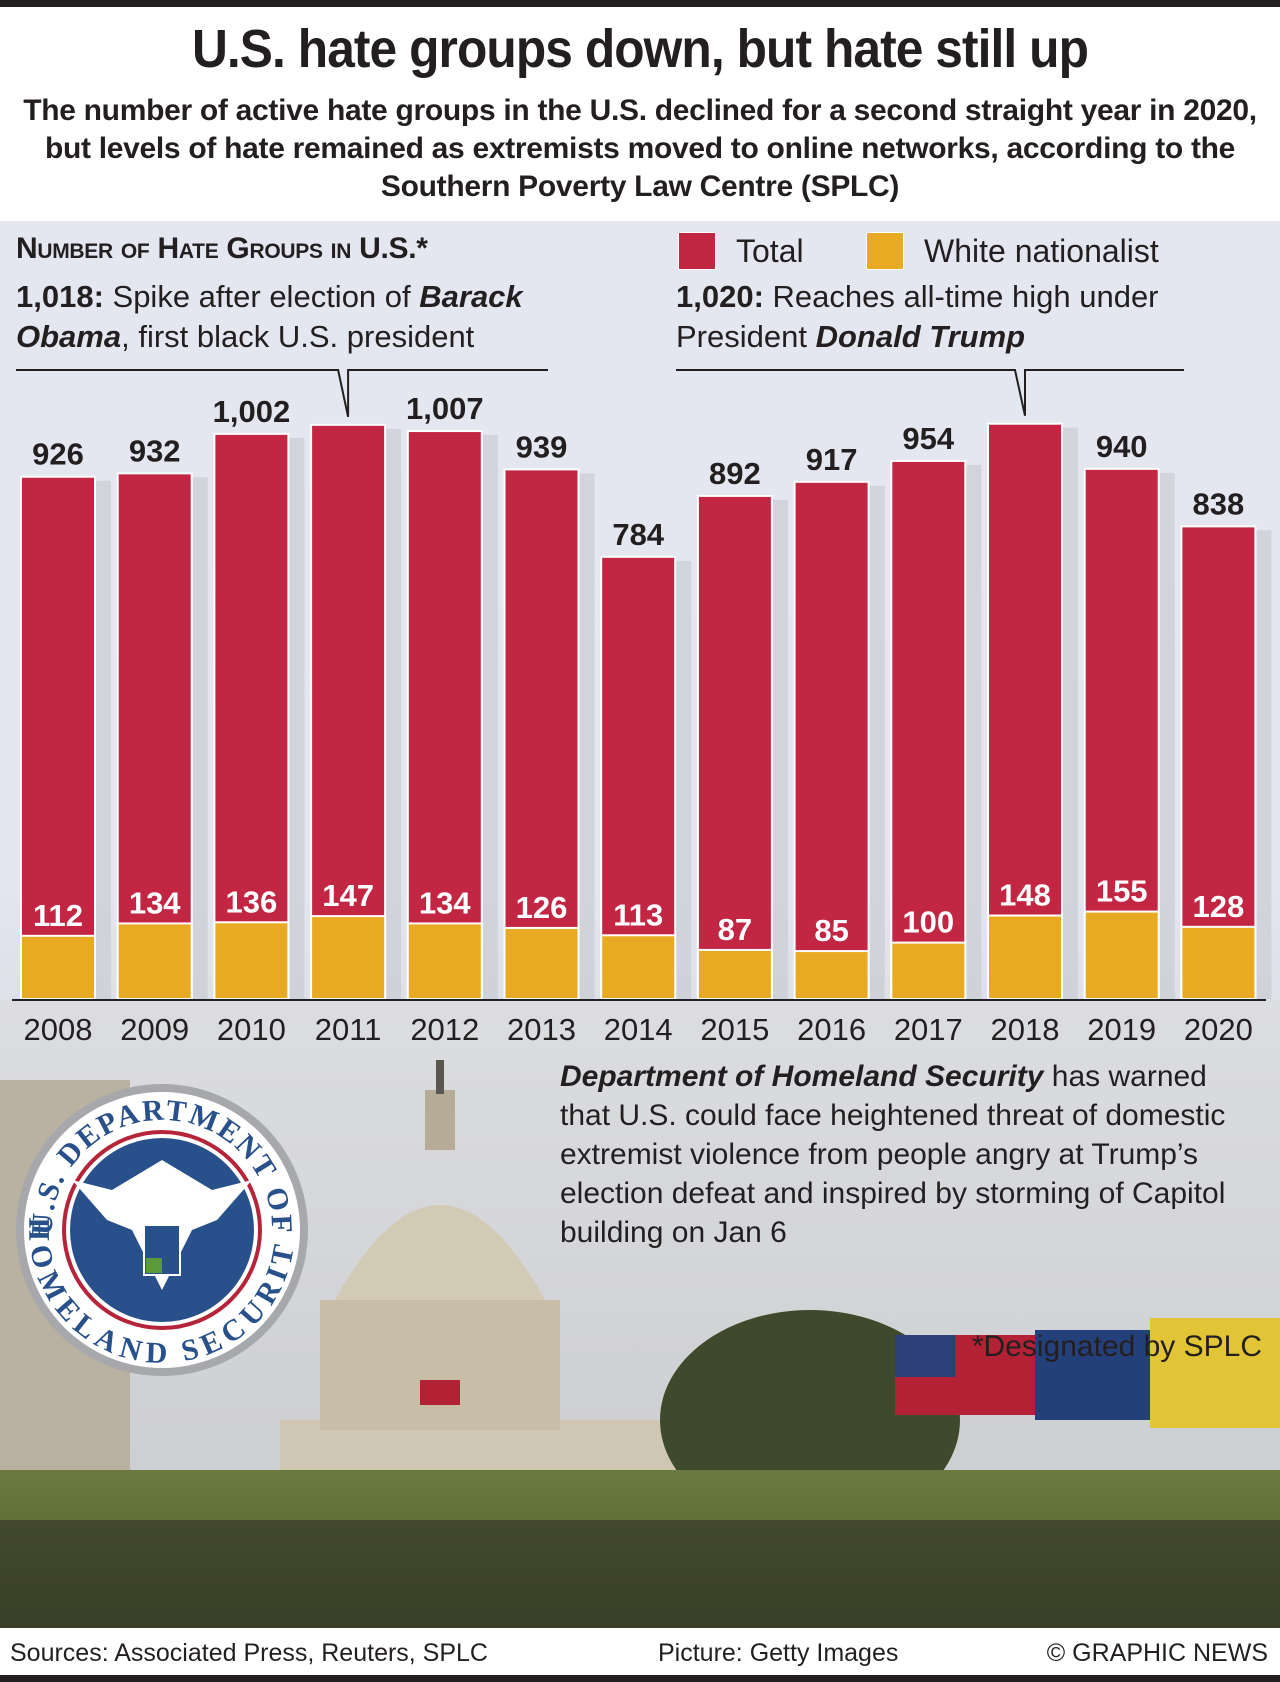 This screenshot has width=1280, height=1682. Describe the element at coordinates (638, 914) in the screenshot. I see `label-white-nationalist-2014: 113` at that location.